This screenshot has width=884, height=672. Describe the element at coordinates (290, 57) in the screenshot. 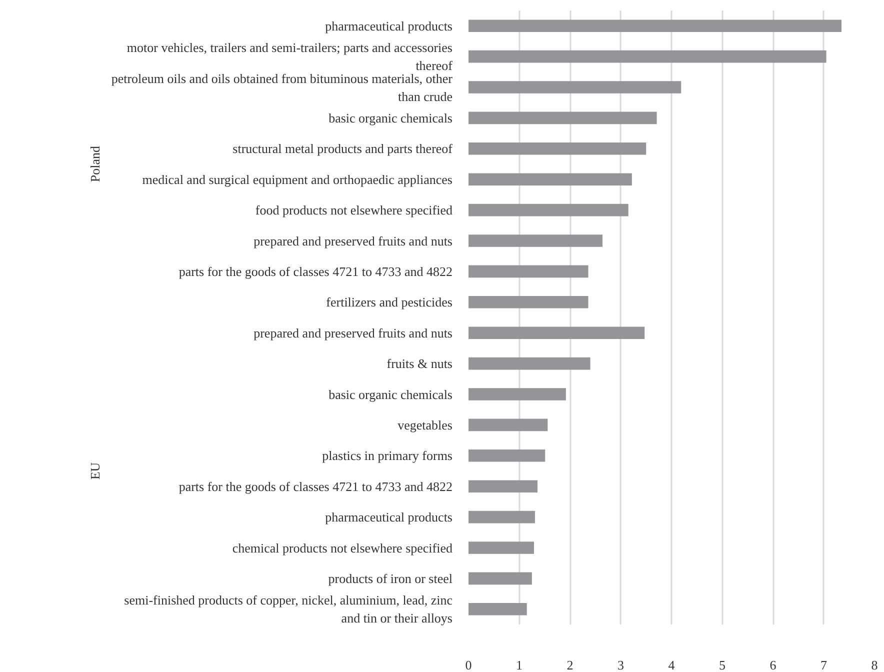

I see `y-tick-label: motor vehicles, trailers and semi-trailers; parts and accessories thereof` at that location.